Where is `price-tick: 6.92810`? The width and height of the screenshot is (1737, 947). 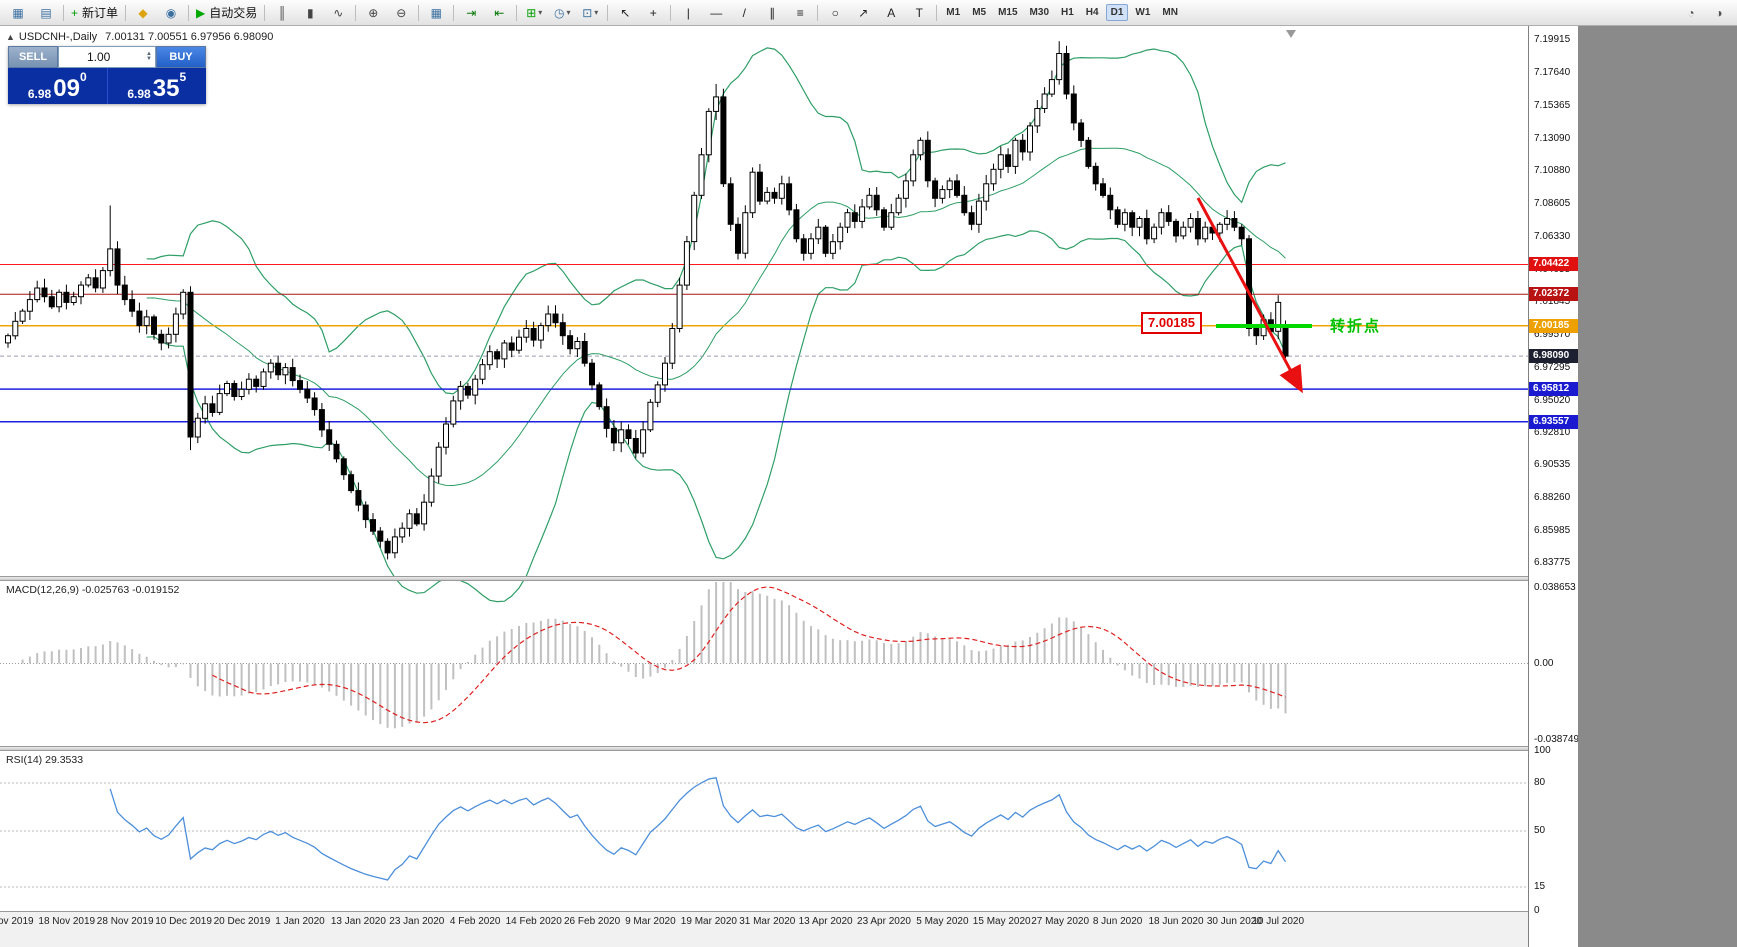 price-tick: 6.92810 is located at coordinates (1552, 432).